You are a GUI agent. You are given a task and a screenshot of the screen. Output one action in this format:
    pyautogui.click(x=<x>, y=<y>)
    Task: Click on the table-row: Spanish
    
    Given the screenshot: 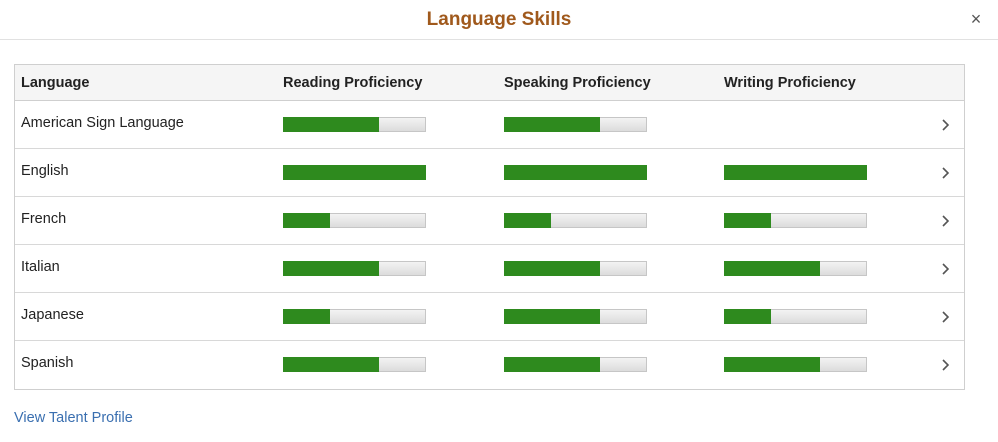 What is the action you would take?
    pyautogui.click(x=489, y=365)
    